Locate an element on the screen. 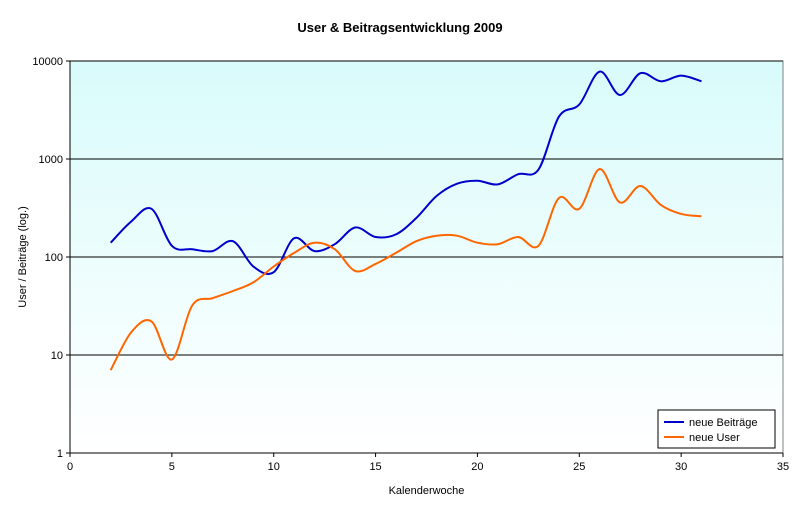  x-axis-ticks: 0 5 10 15 20 25 30 35 is located at coordinates (428, 463).